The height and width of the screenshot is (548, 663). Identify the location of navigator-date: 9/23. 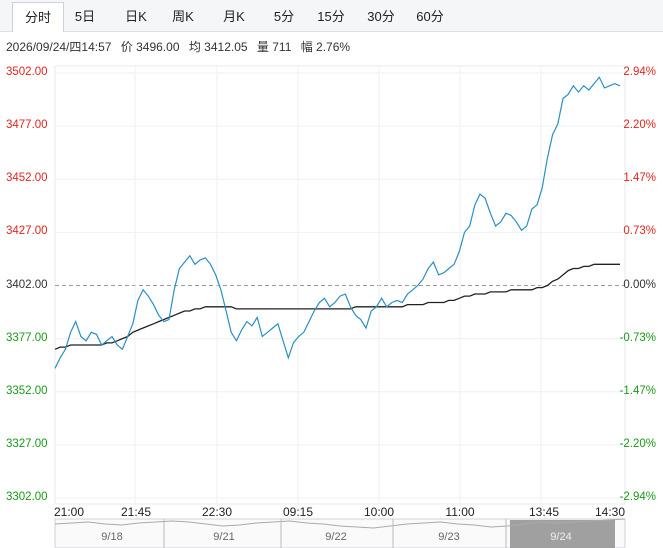
(449, 537).